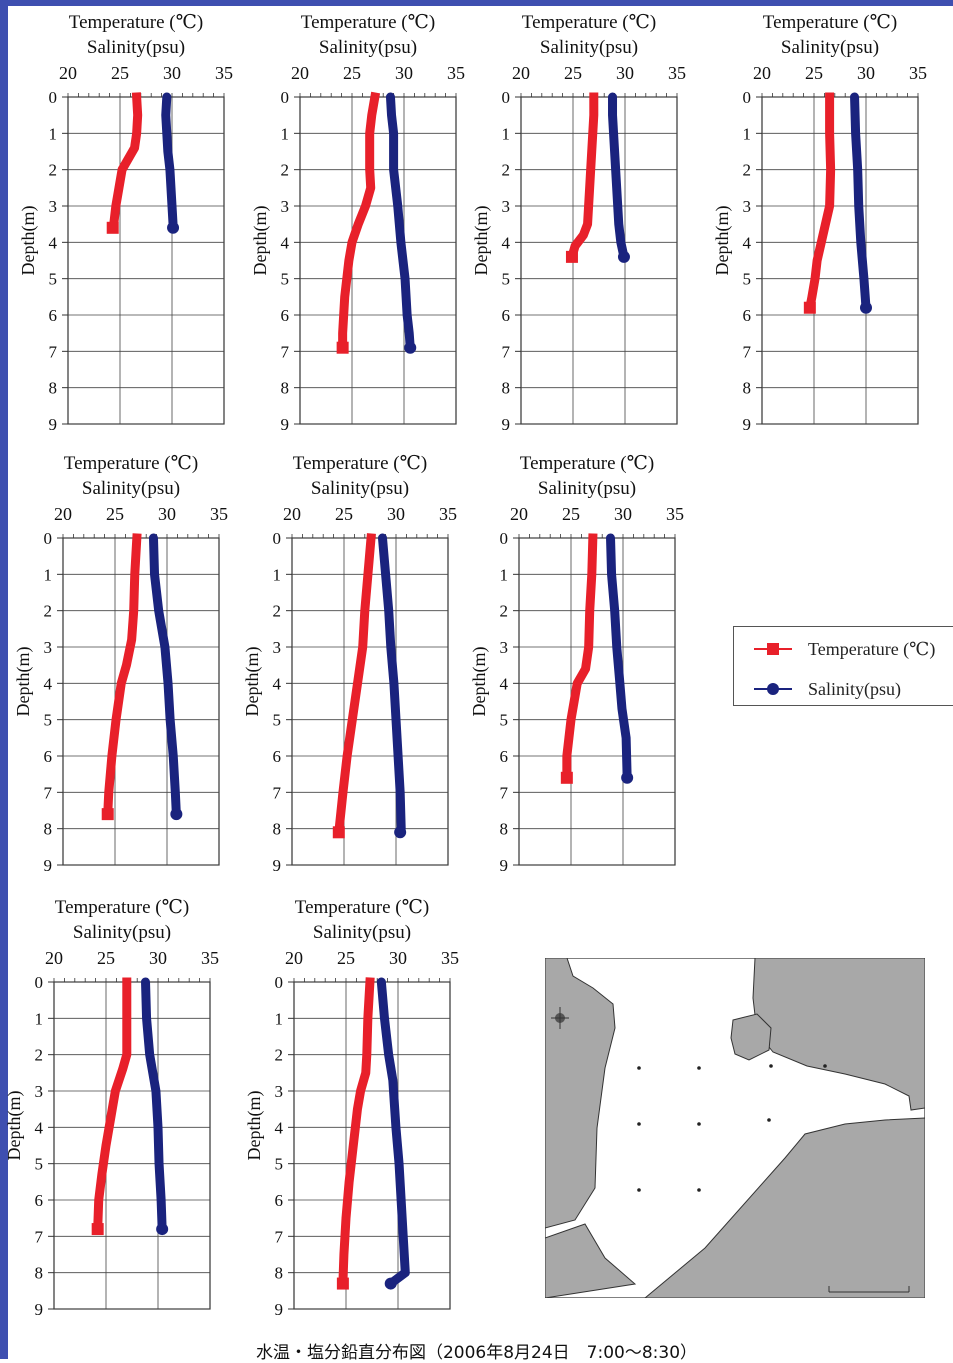  What do you see at coordinates (747, 170) in the screenshot?
I see `y-tick-label: 2` at bounding box center [747, 170].